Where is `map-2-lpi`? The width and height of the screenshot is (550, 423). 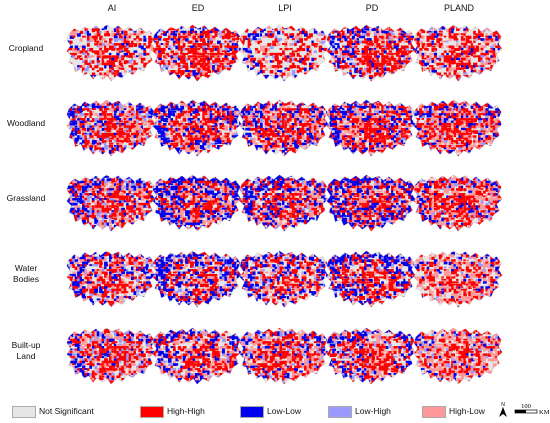
map-2-lpi is located at coordinates (284, 203).